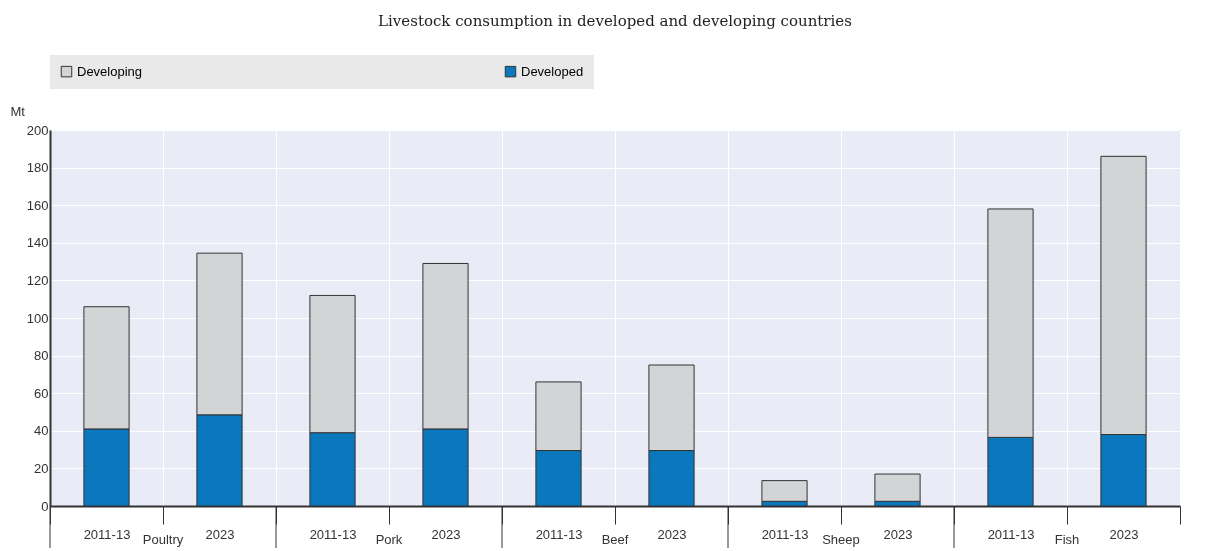 This screenshot has height=551, width=1209. I want to click on text: Beef, so click(615, 539).